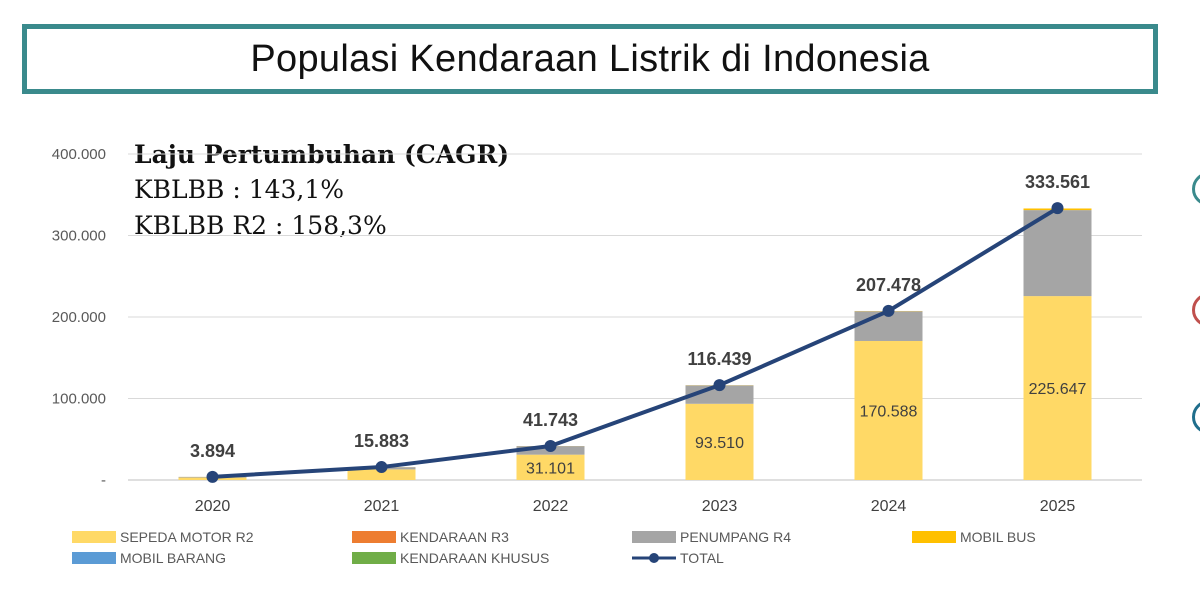 This screenshot has height=593, width=1200. What do you see at coordinates (239, 189) in the screenshot?
I see `cagr-kblbb: KBLBB : 143,1%` at bounding box center [239, 189].